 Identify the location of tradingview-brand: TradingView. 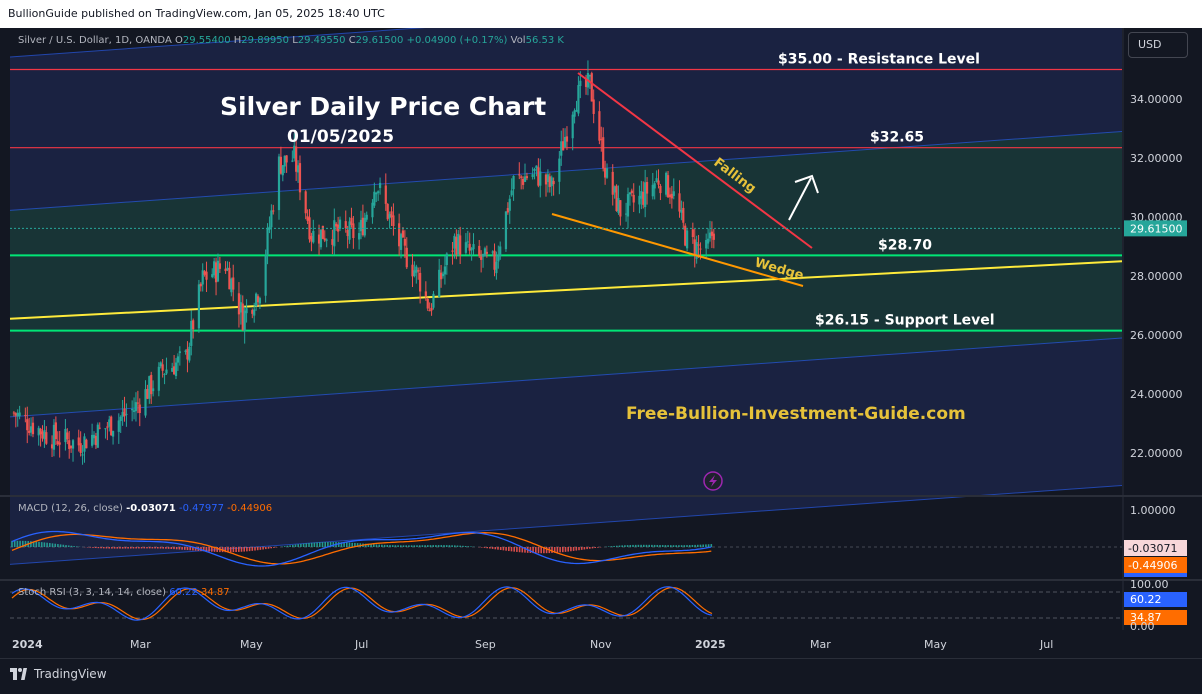
(58, 674).